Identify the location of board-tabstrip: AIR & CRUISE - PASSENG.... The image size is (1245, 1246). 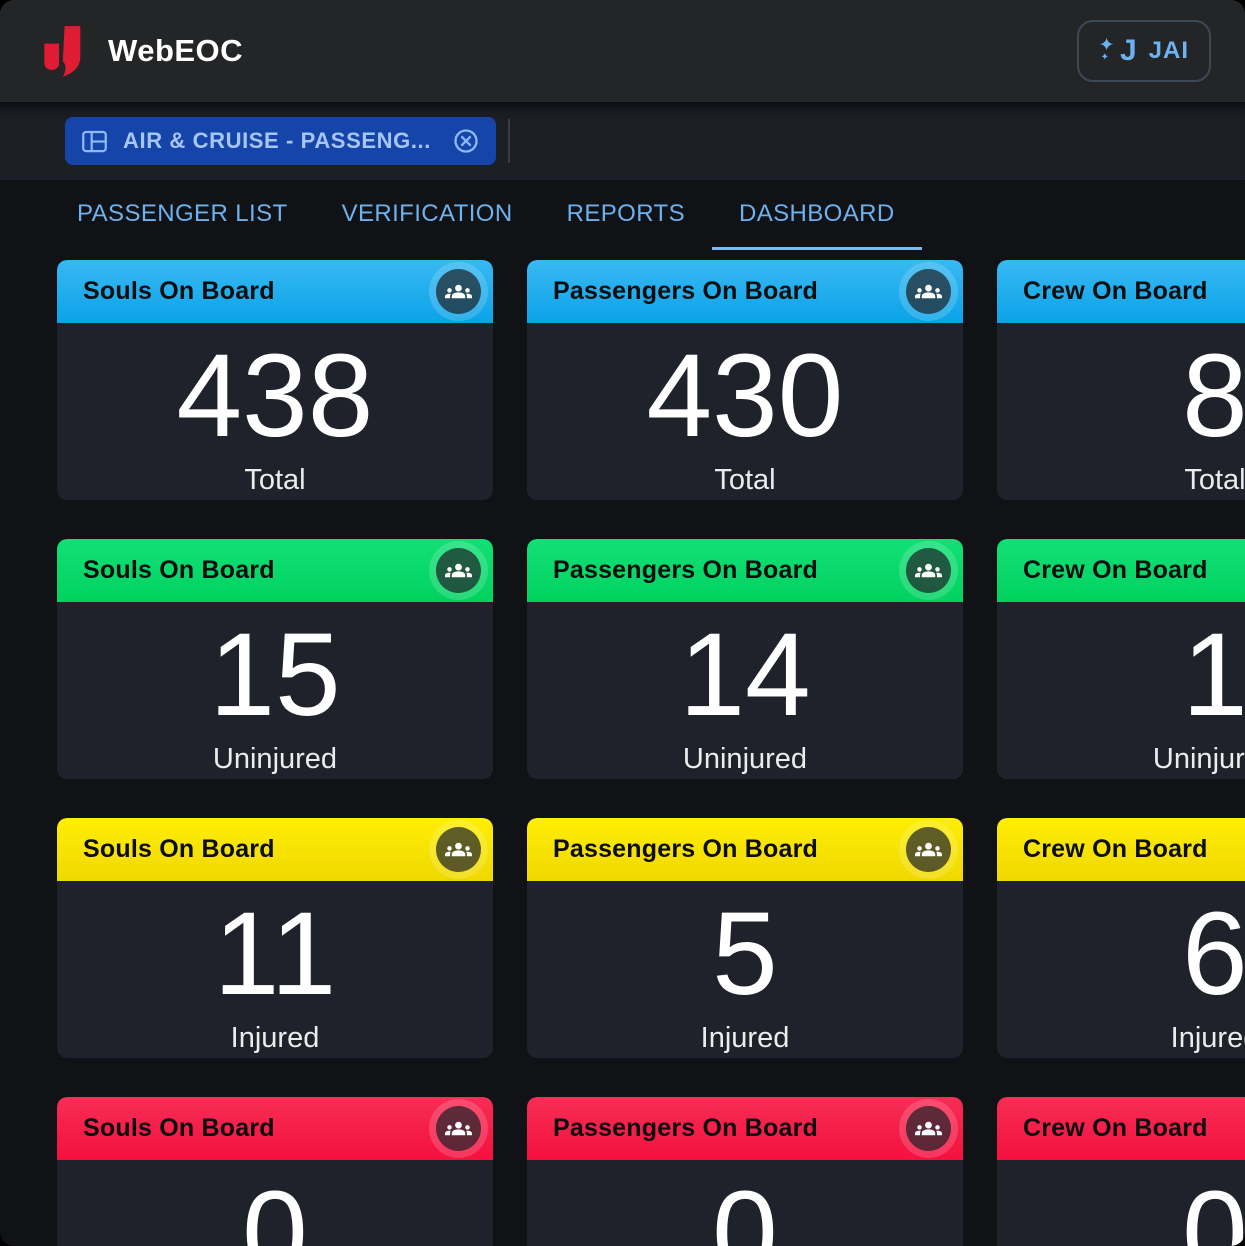
(622, 141).